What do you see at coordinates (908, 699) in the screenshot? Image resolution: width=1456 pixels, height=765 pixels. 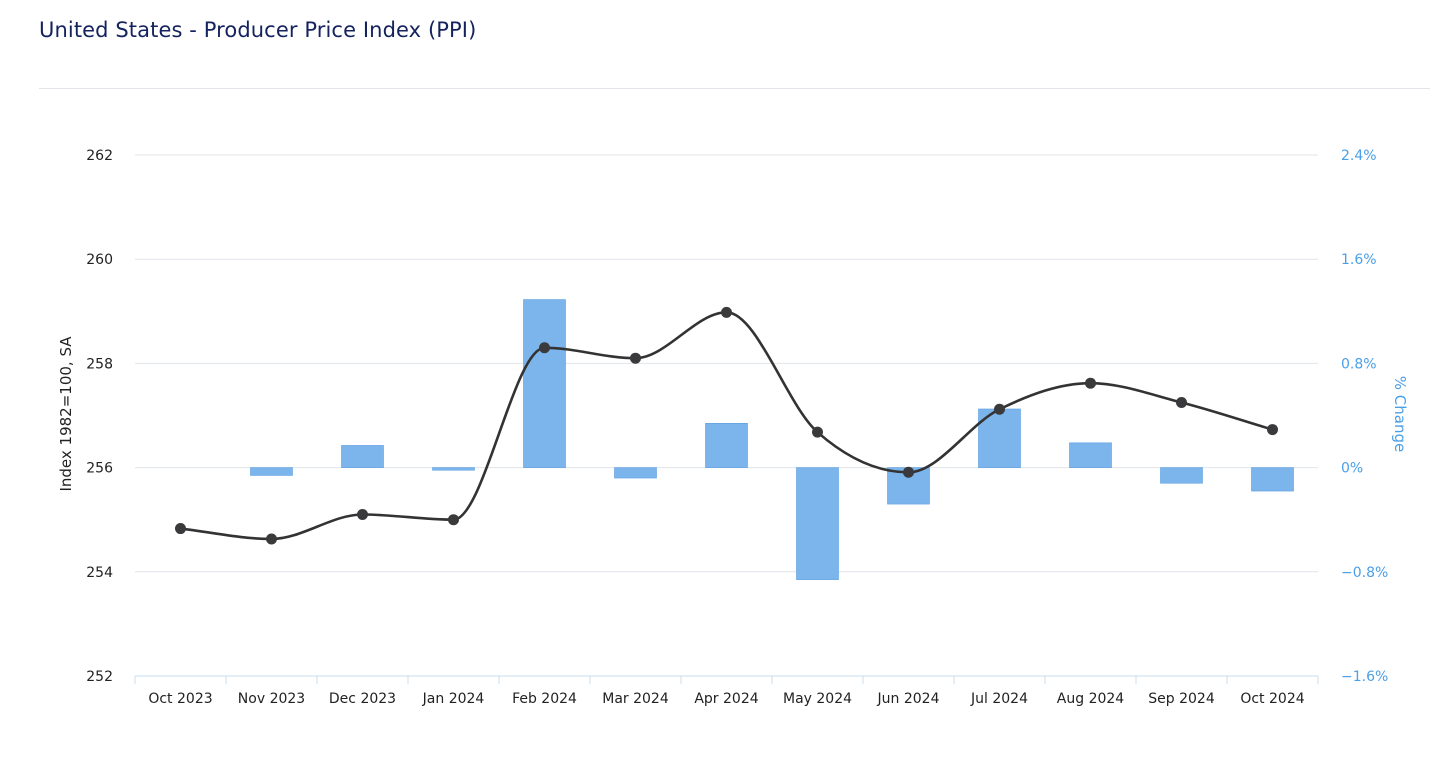 I see `x-tick-label: Jun 2024` at bounding box center [908, 699].